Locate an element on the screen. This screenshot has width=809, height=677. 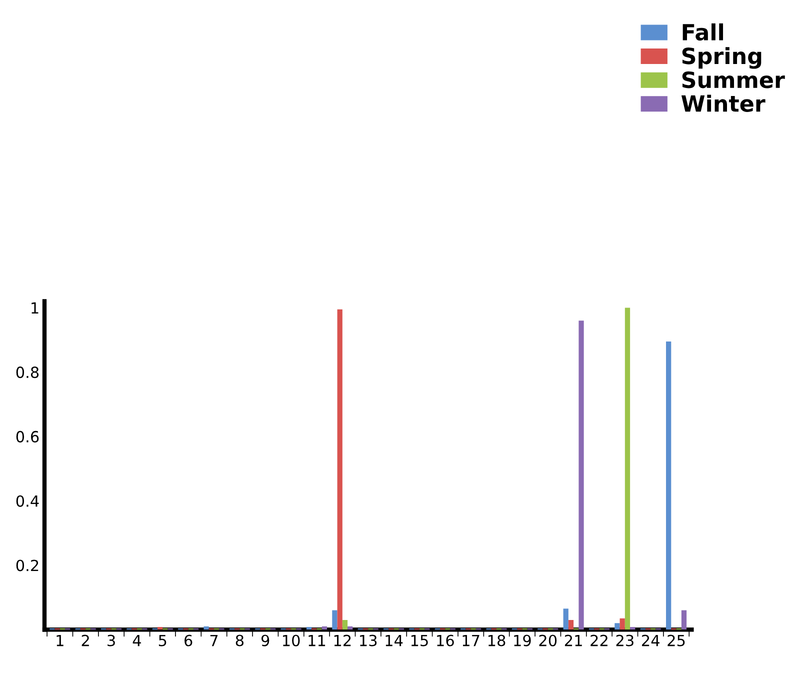
x-tick-label: 5 is located at coordinates (162, 640).